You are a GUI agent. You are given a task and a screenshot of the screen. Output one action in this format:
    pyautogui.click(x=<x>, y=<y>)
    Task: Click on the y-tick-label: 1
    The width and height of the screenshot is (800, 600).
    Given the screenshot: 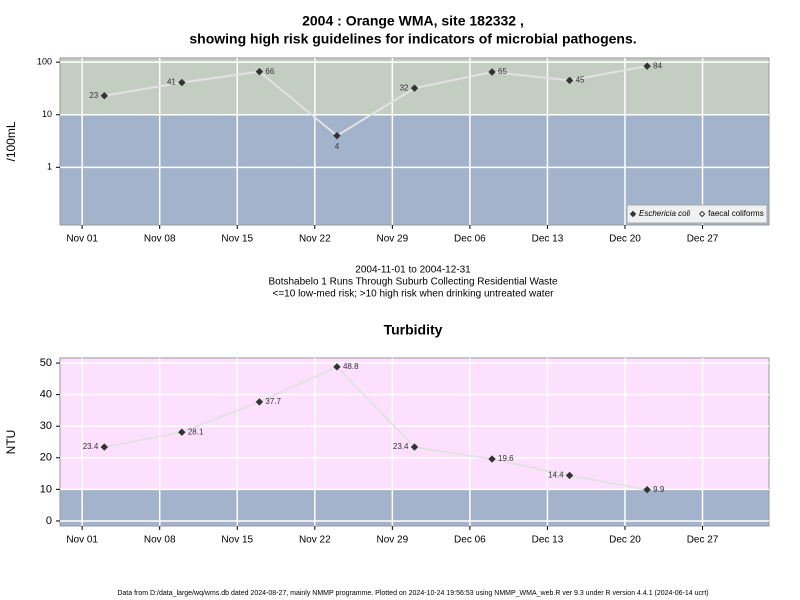 What is the action you would take?
    pyautogui.click(x=49, y=167)
    